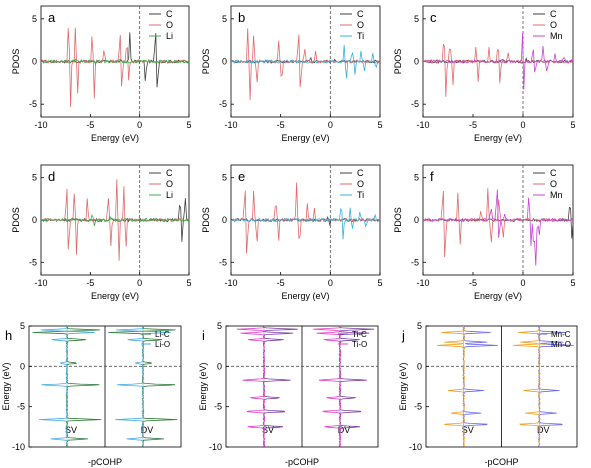 Image resolution: width=591 pixels, height=468 pixels. Describe the element at coordinates (115, 220) in the screenshot. I see `series-line-Li` at that location.